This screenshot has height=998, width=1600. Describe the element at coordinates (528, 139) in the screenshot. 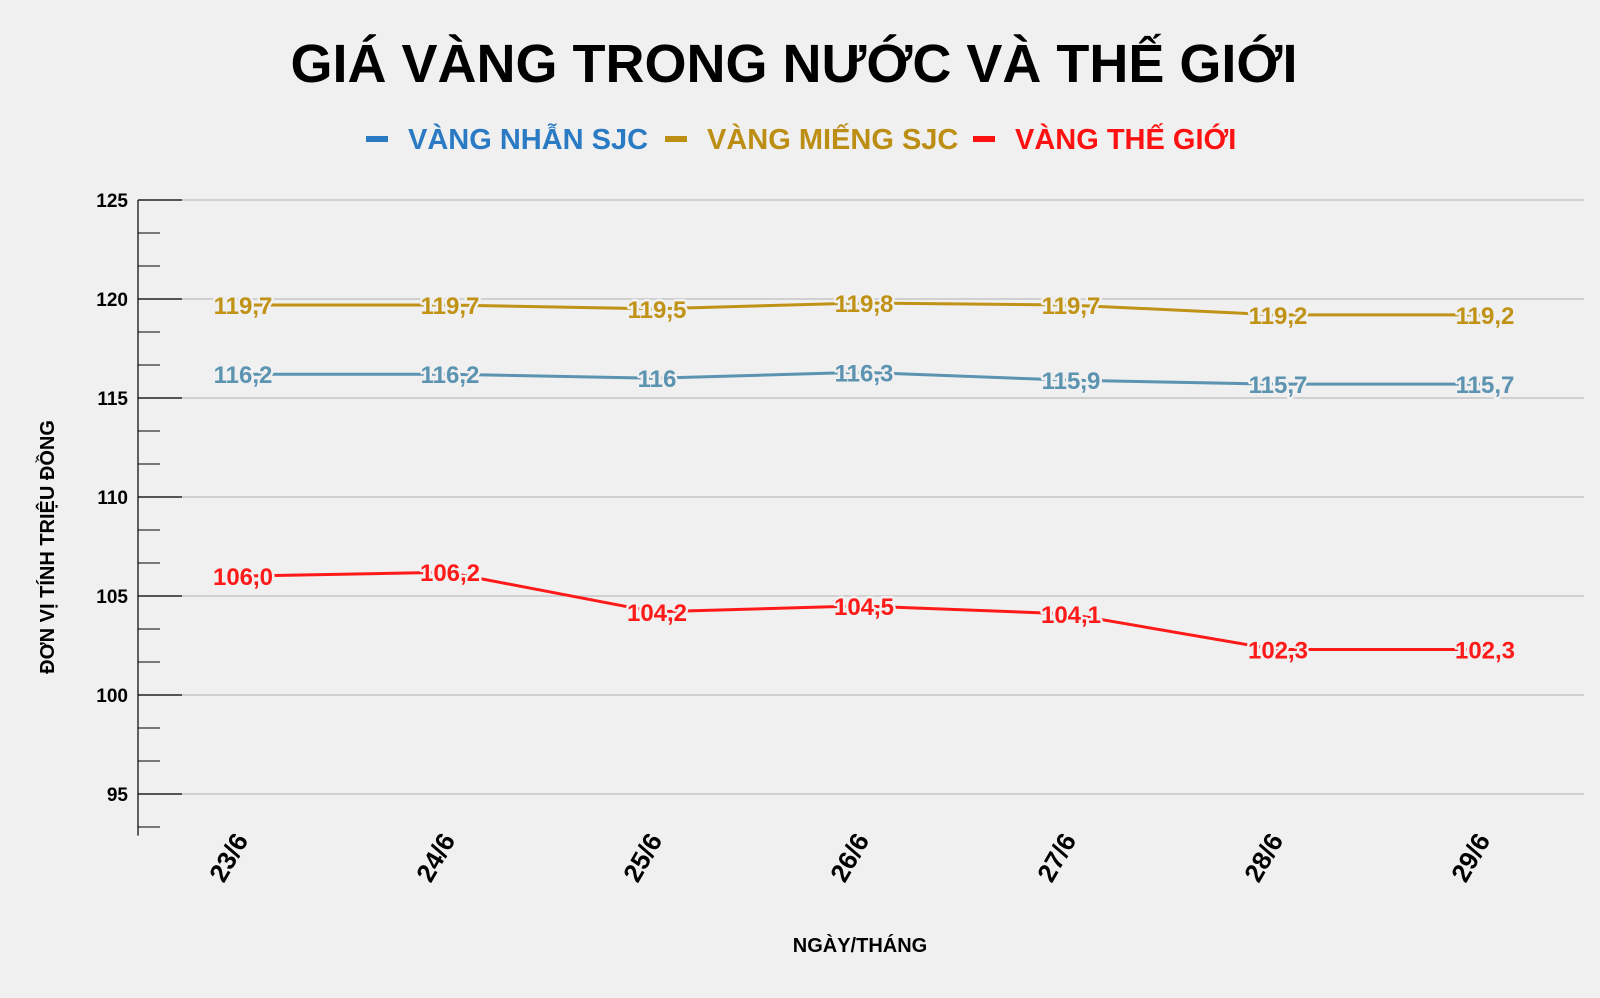

I see `legend-label-0: VÀNG NHẪN SJC` at that location.